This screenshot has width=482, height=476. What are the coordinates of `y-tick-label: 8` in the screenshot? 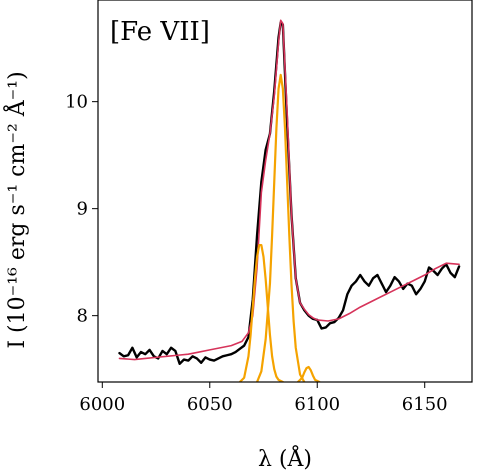 It's located at (82, 316).